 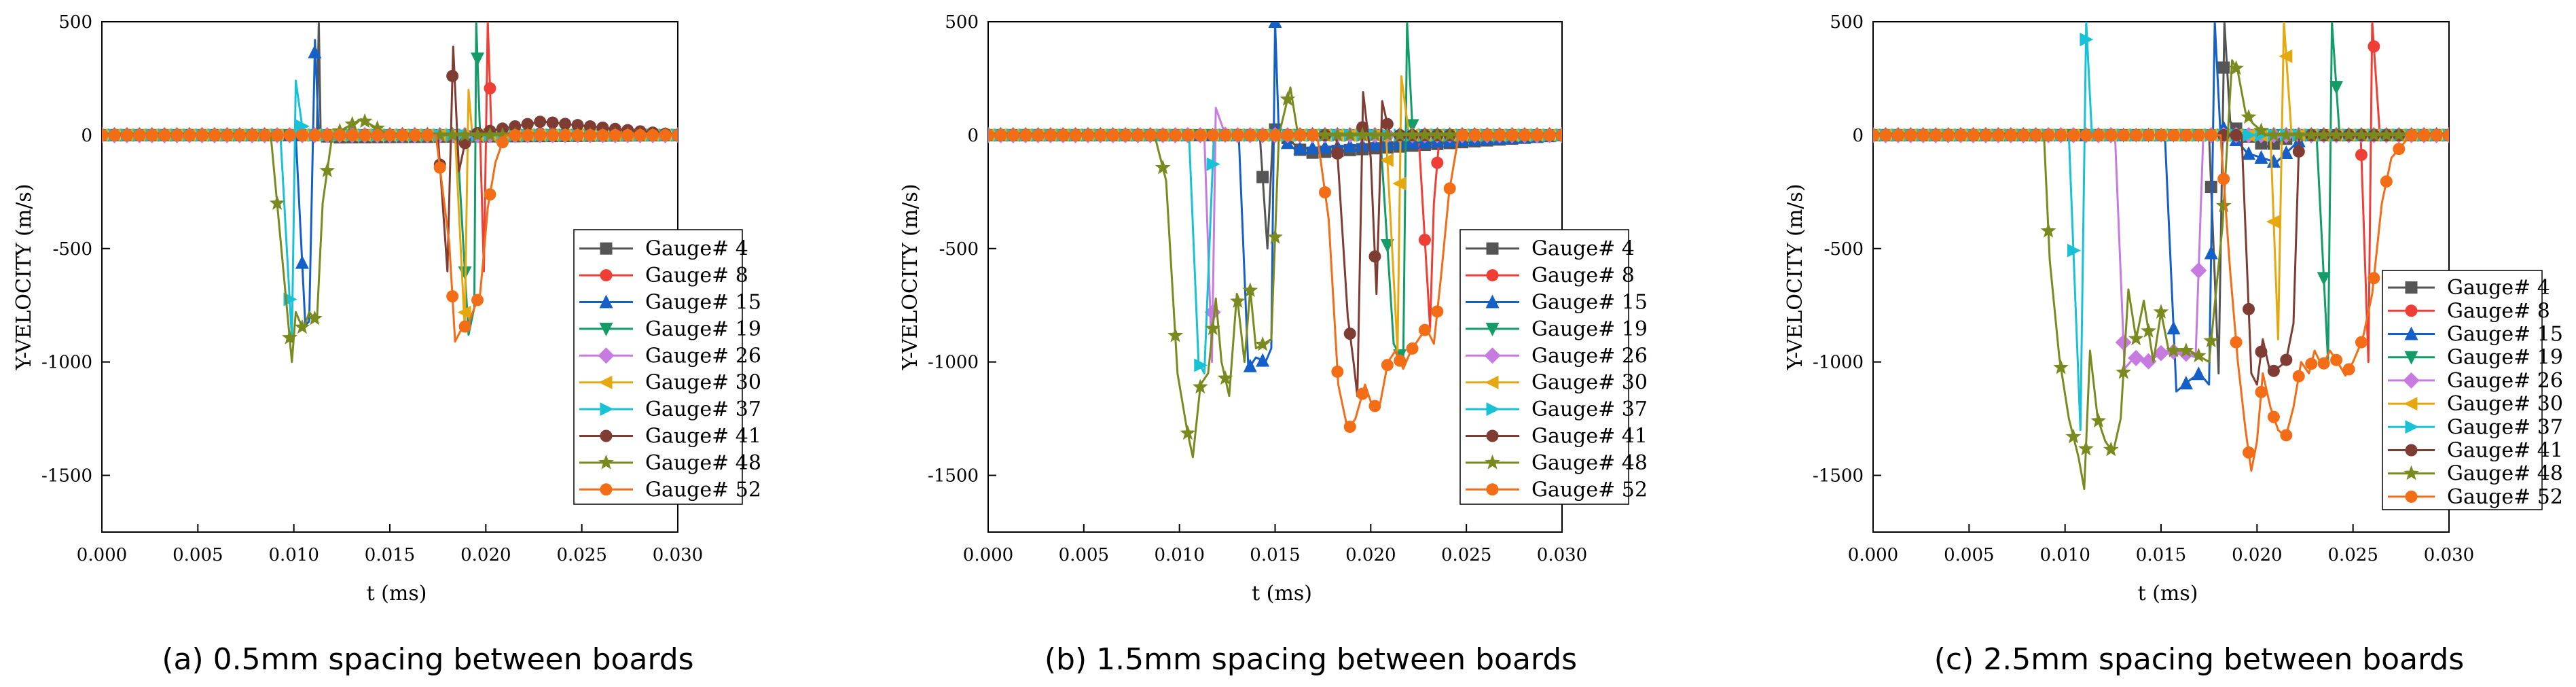 What do you see at coordinates (1311, 659) in the screenshot?
I see `panel-caption: (b) 1.5mm spacing between boards` at bounding box center [1311, 659].